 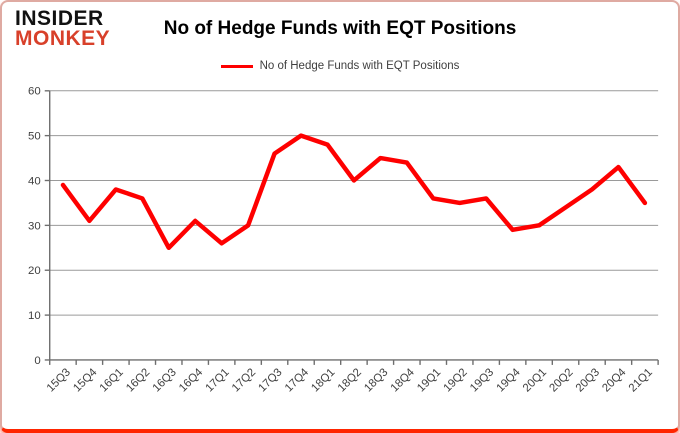 I want to click on logo-line1: INSIDER, so click(x=59, y=18).